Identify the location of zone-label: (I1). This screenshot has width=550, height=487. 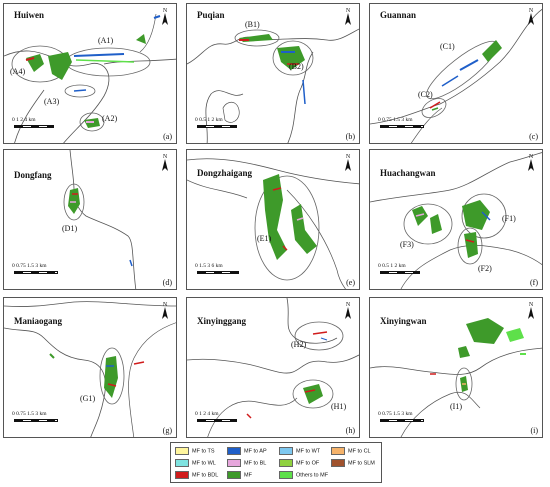
(456, 406).